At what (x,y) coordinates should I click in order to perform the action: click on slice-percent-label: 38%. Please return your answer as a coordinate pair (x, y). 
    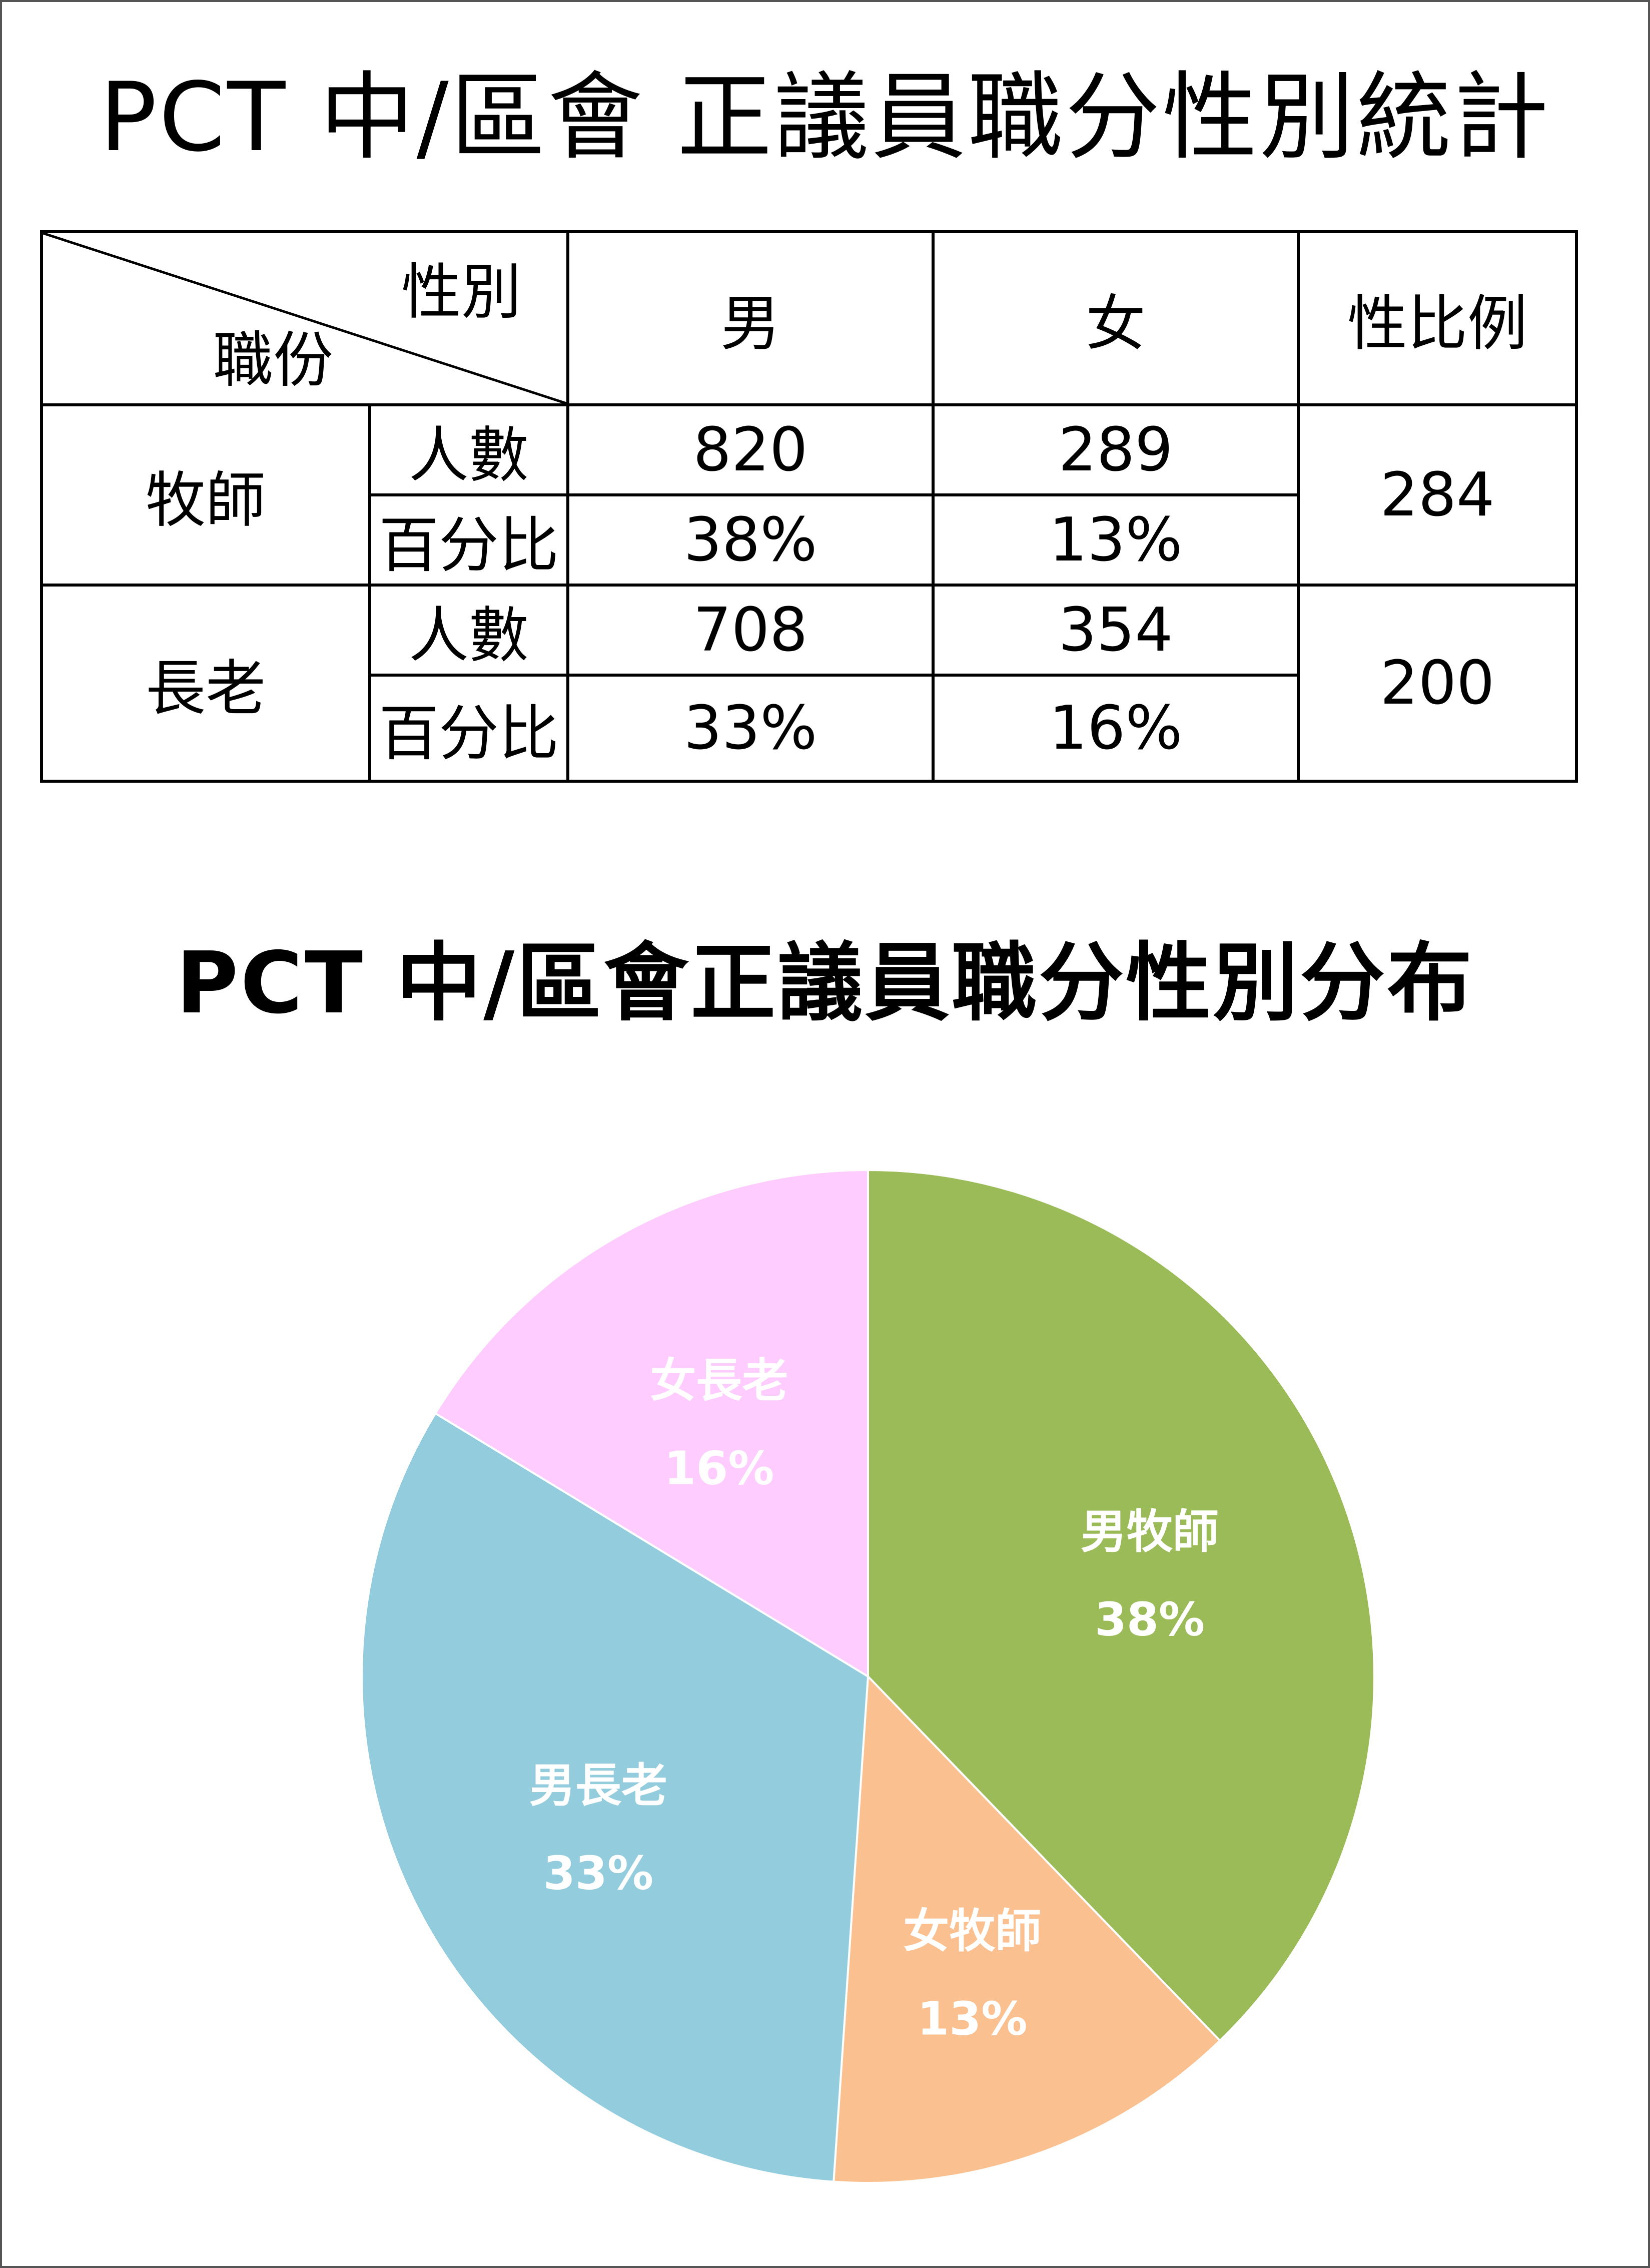
    Looking at the image, I should click on (1150, 1619).